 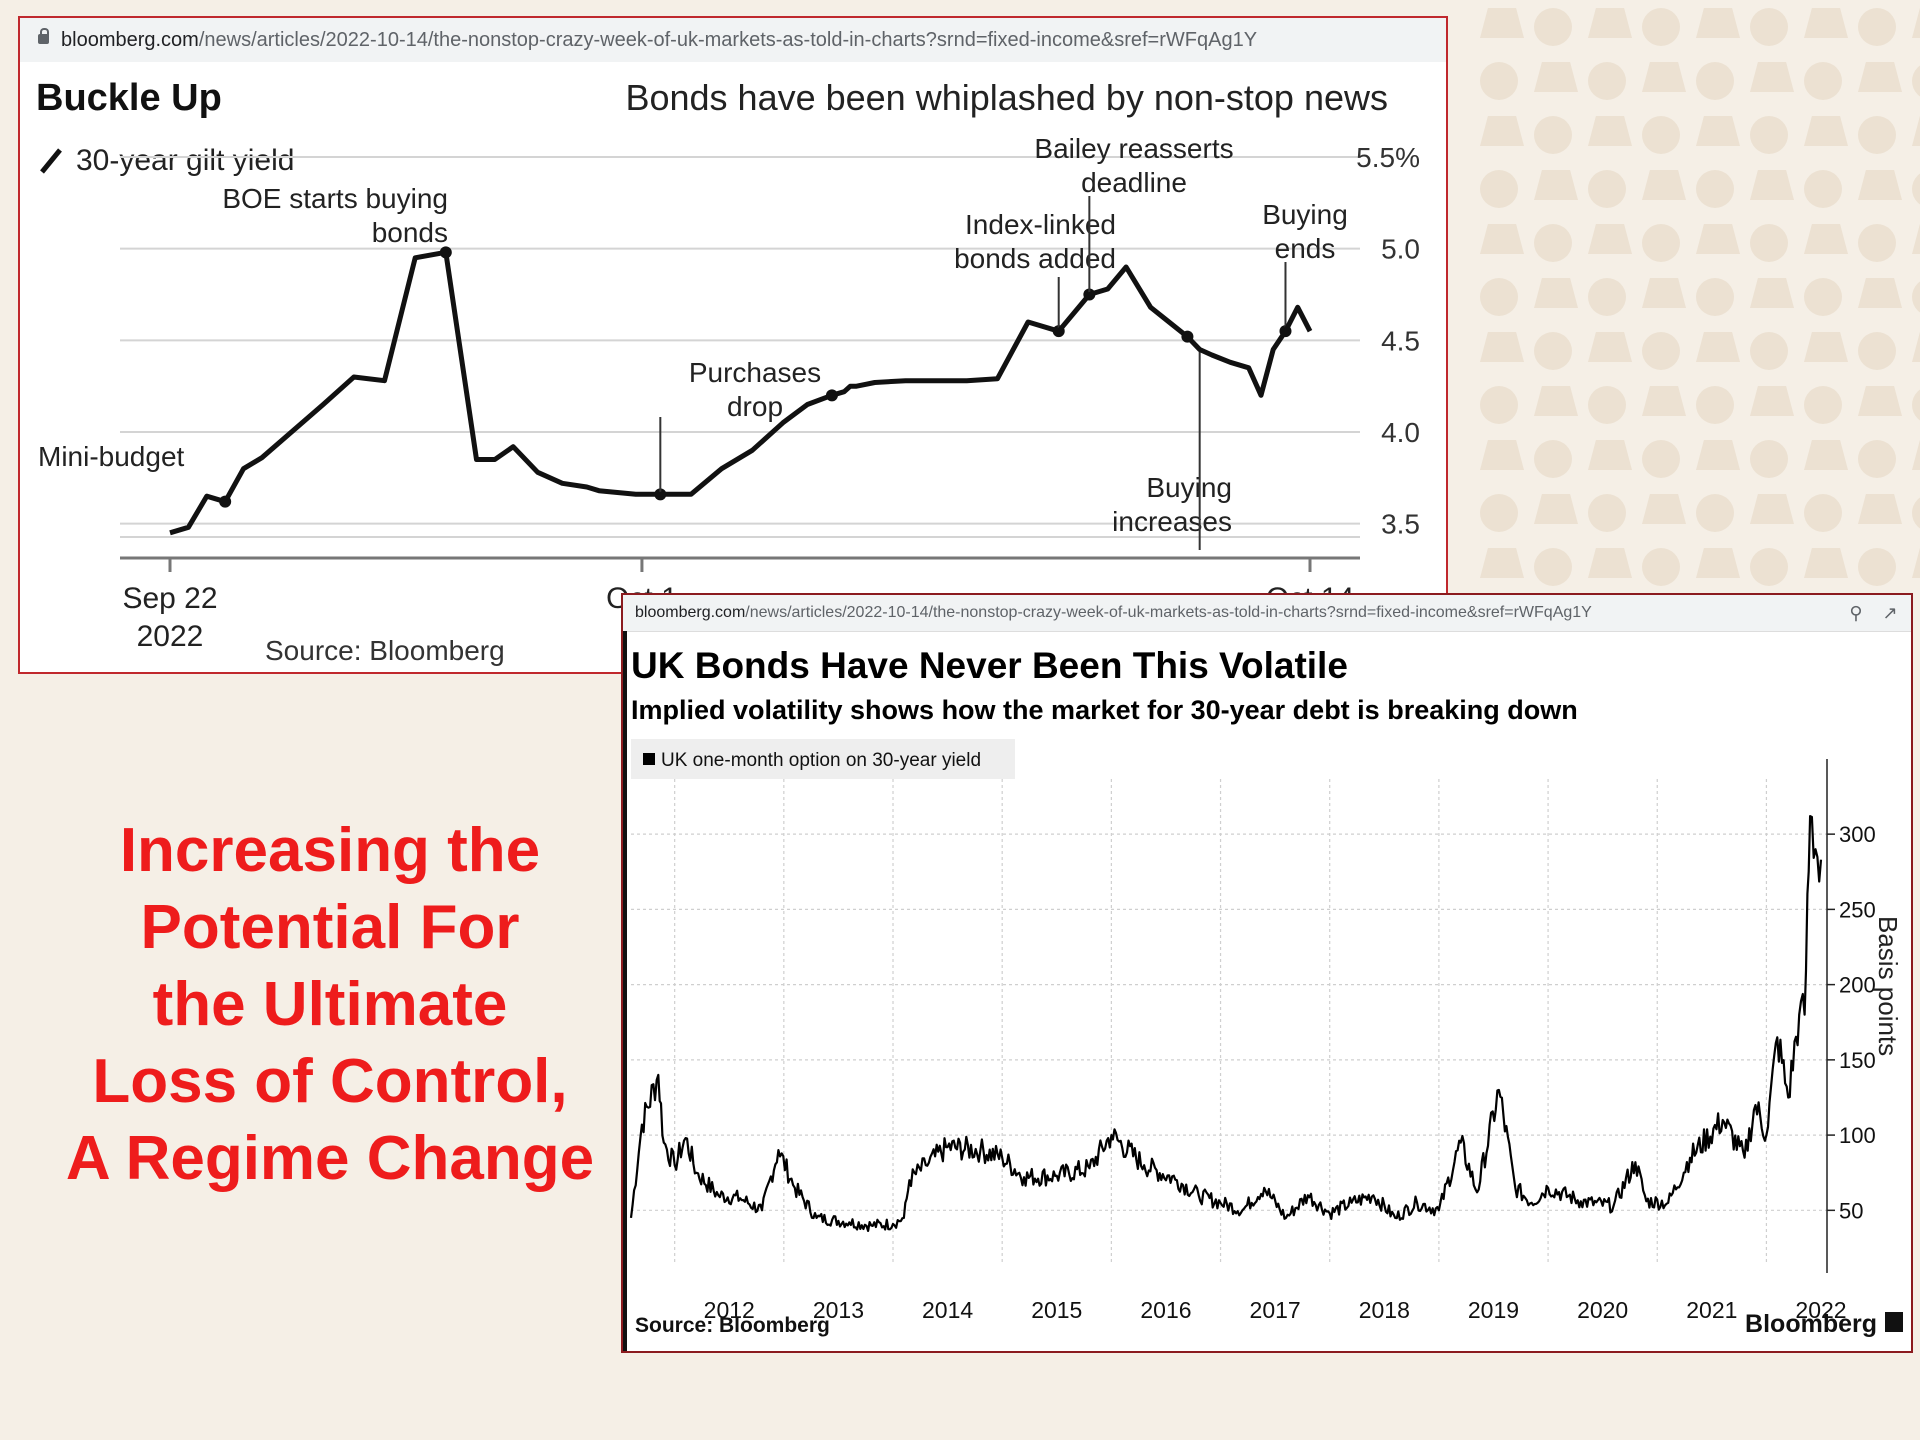 I want to click on share-icon: ↗, so click(x=1890, y=613).